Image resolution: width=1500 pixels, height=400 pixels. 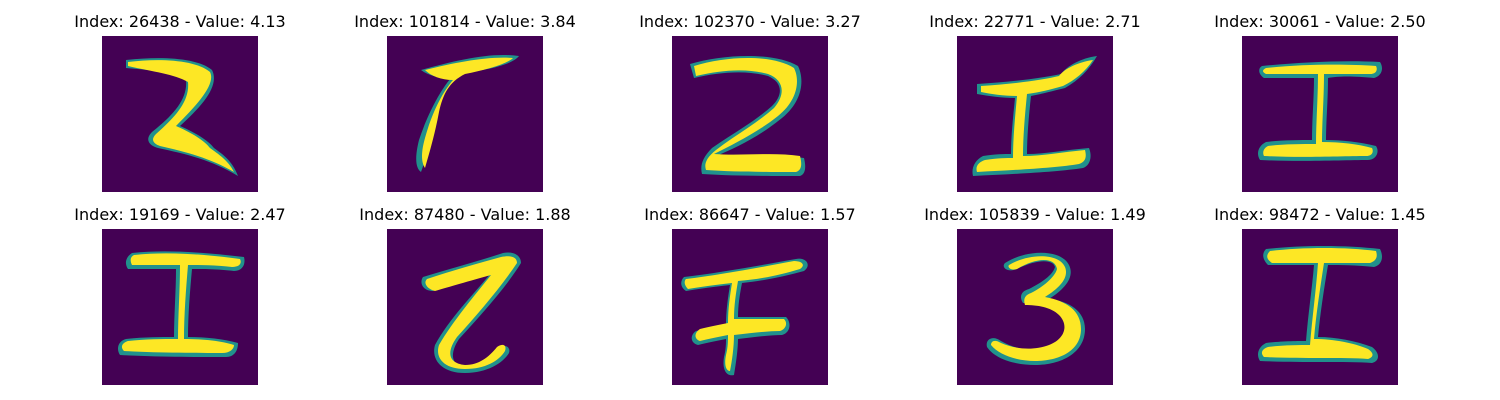 I want to click on panel-title: Index: 26438 - Value: 4.13, so click(x=180, y=21).